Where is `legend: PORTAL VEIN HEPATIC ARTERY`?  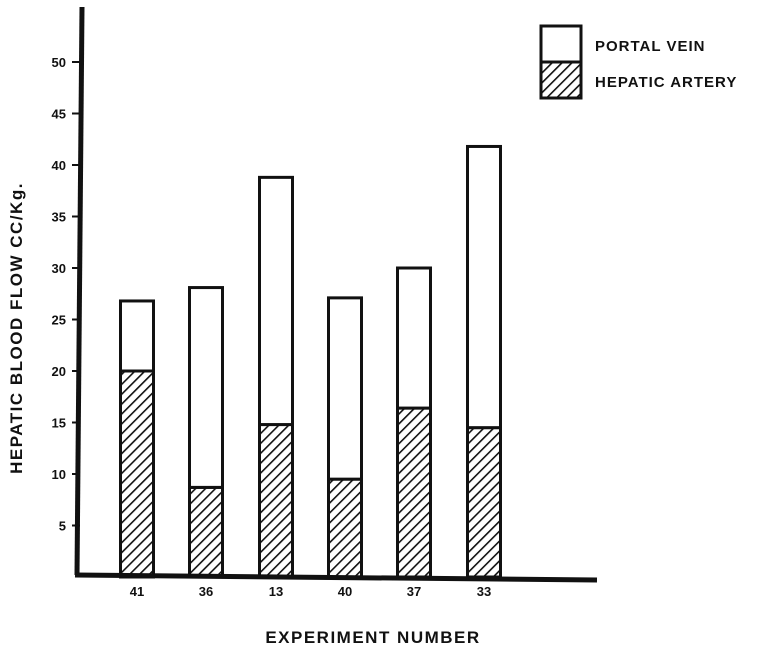 legend: PORTAL VEIN HEPATIC ARTERY is located at coordinates (638, 62).